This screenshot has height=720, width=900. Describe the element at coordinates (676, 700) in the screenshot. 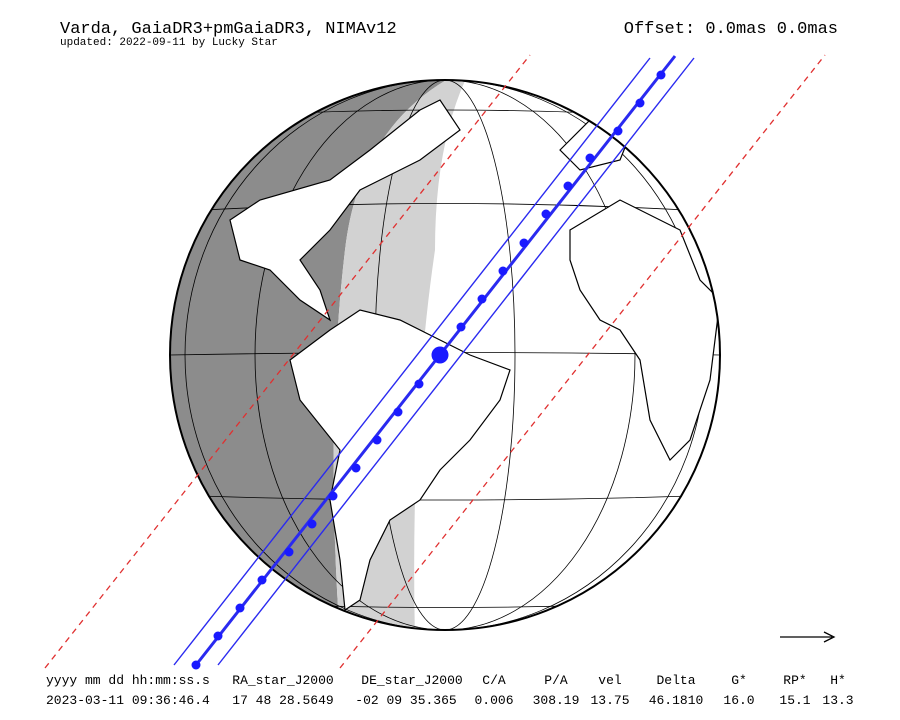

I see `table-value: 46.1810` at that location.